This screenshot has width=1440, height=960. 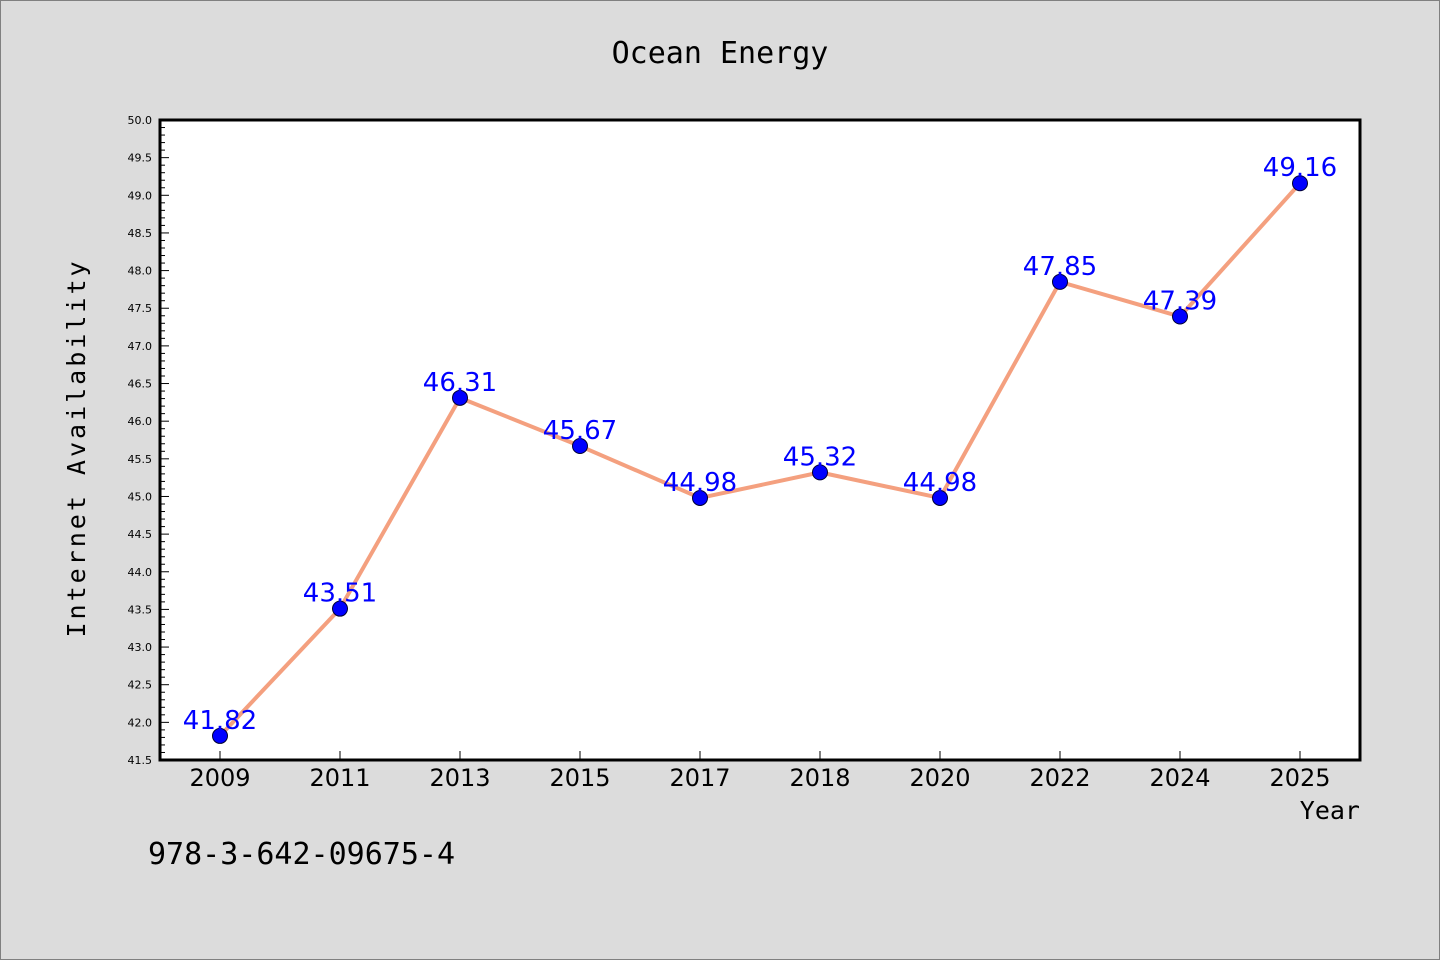 What do you see at coordinates (939, 778) in the screenshot?
I see `x-tick-label: 2020` at bounding box center [939, 778].